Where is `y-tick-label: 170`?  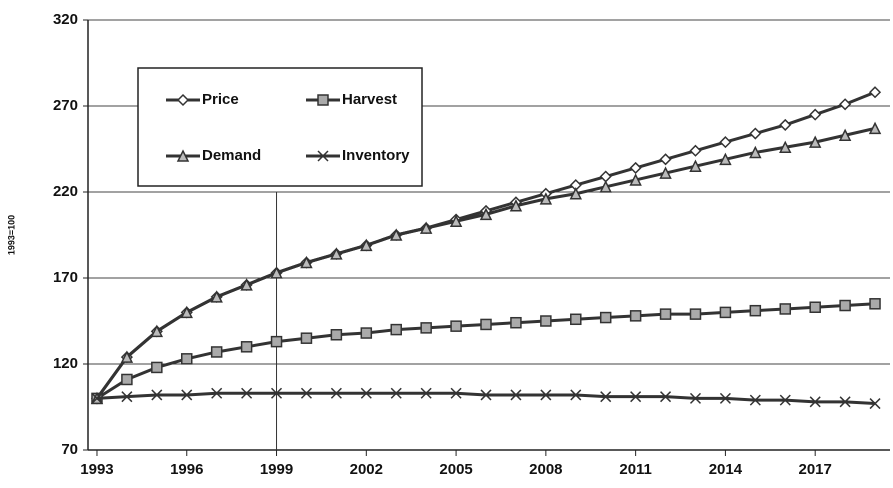 y-tick-label: 170 is located at coordinates (65, 277).